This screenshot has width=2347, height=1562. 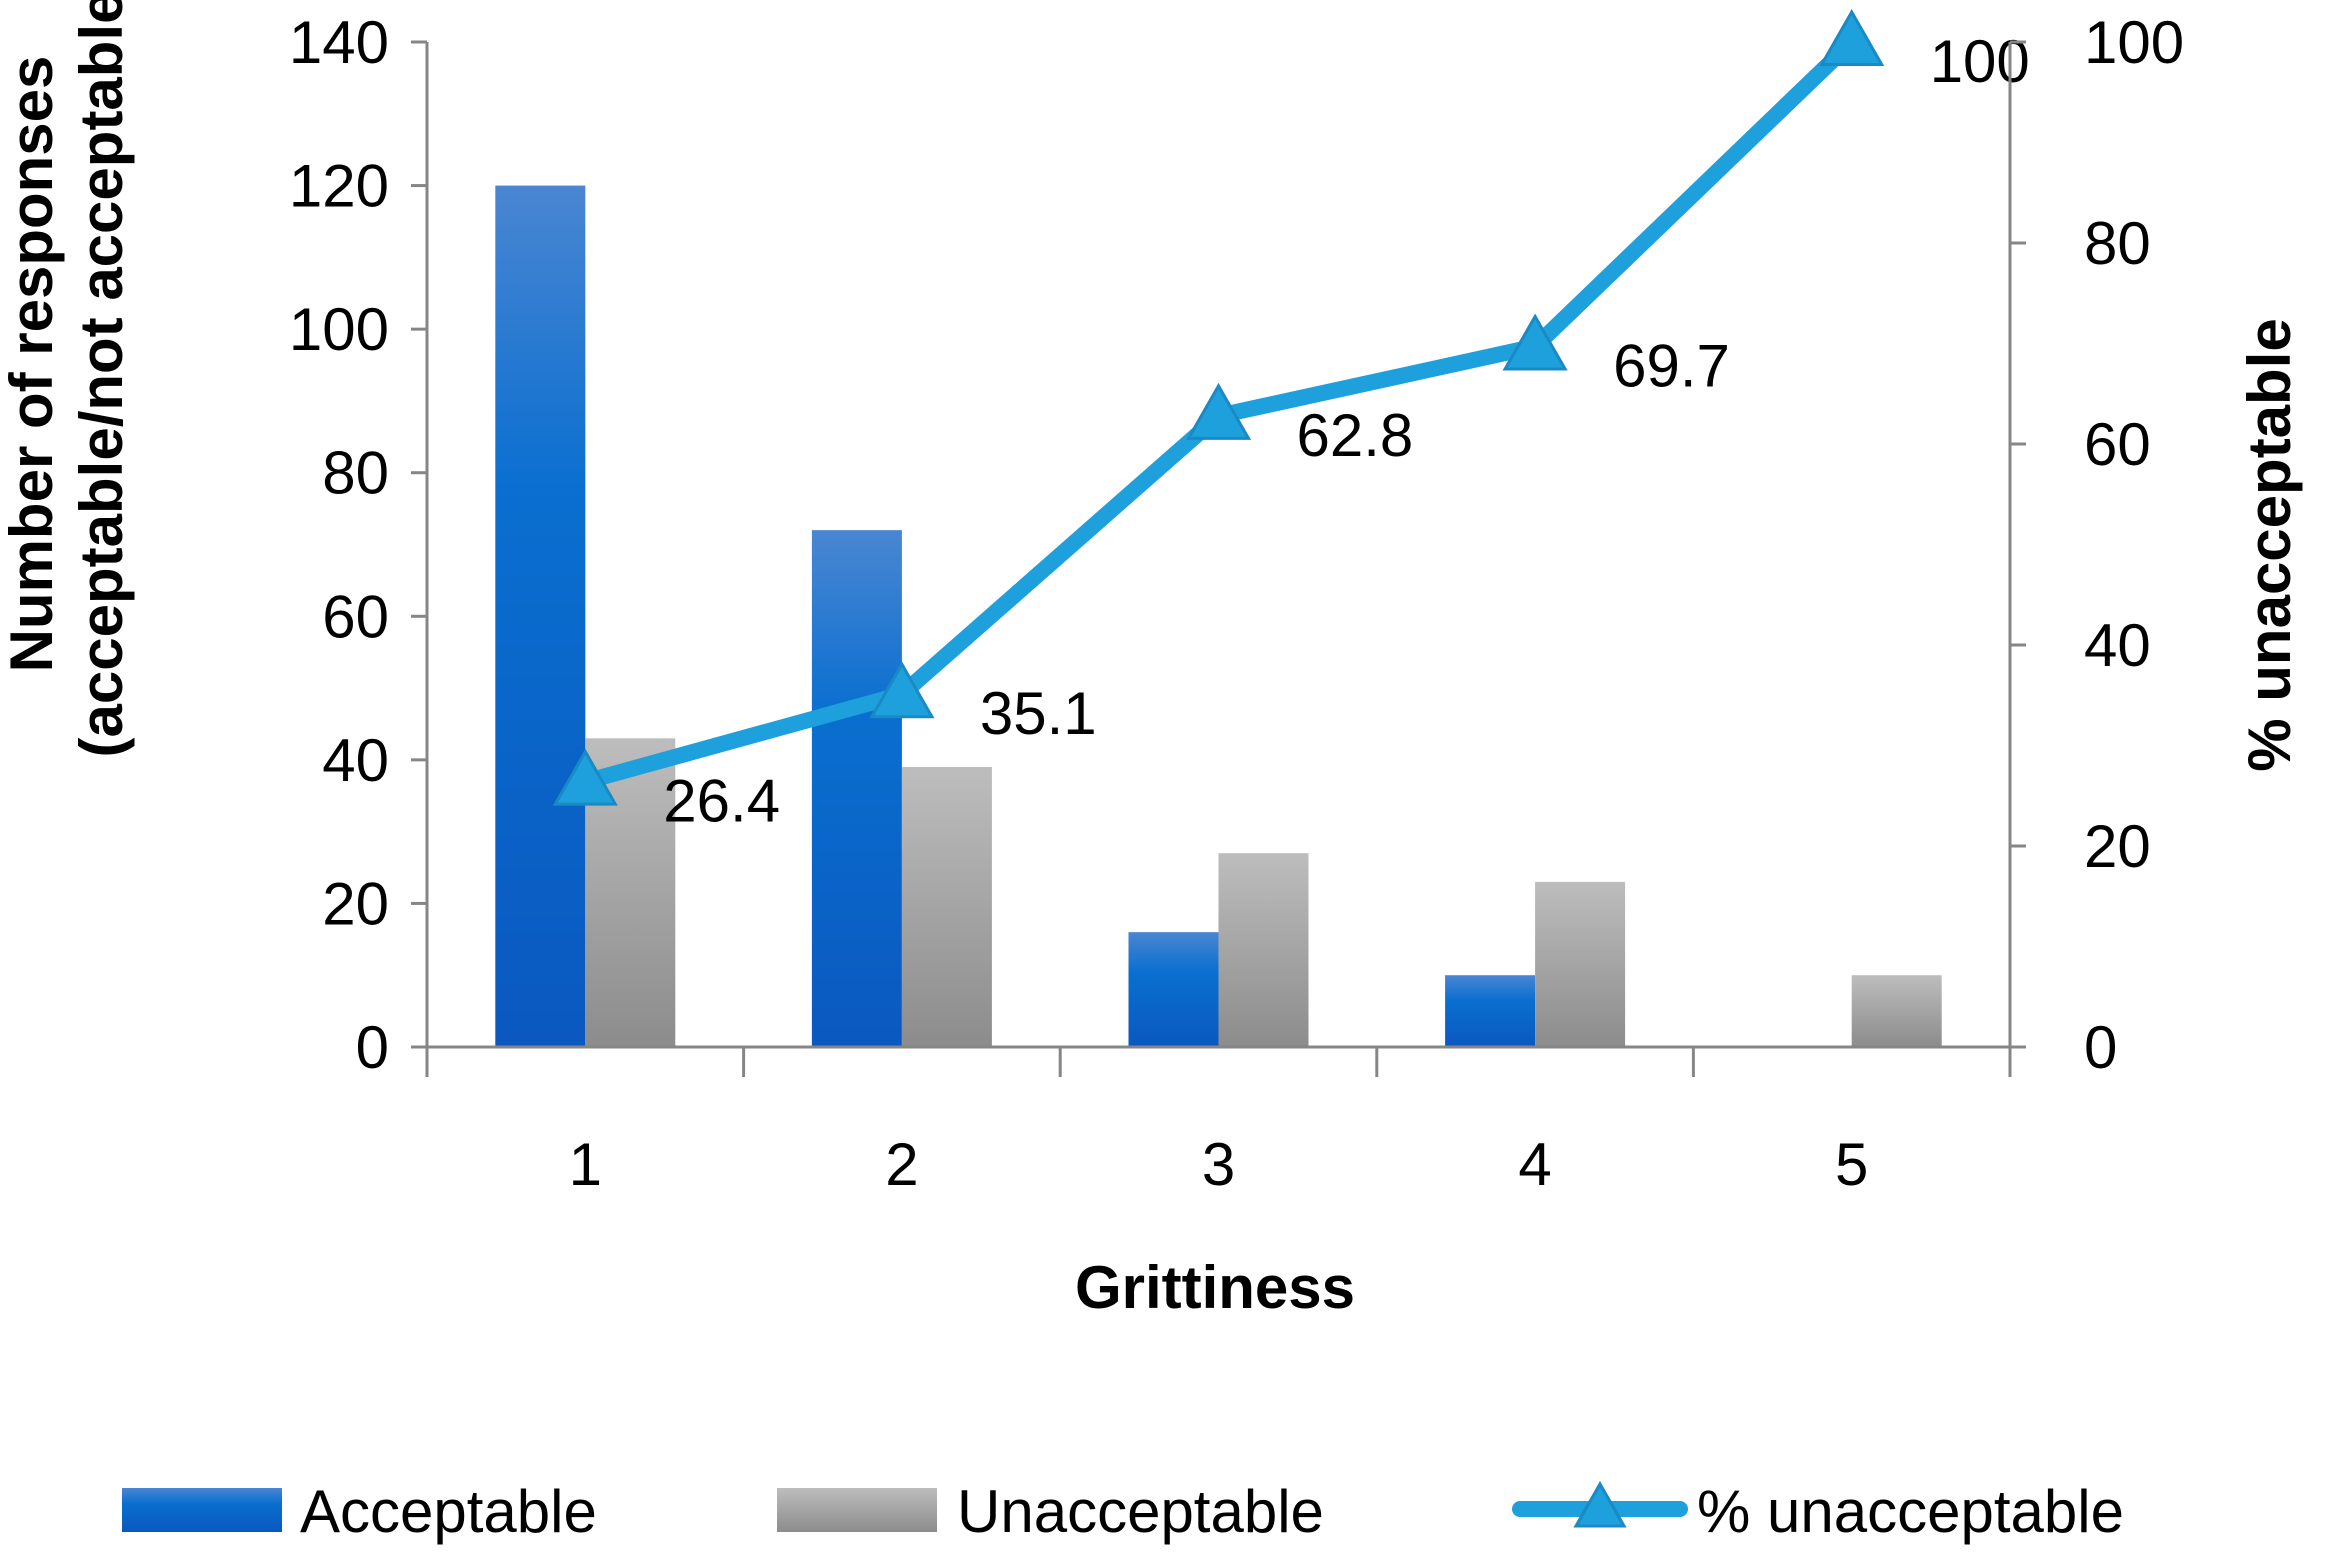 What do you see at coordinates (339, 42) in the screenshot?
I see `y-left-tick-label: 140` at bounding box center [339, 42].